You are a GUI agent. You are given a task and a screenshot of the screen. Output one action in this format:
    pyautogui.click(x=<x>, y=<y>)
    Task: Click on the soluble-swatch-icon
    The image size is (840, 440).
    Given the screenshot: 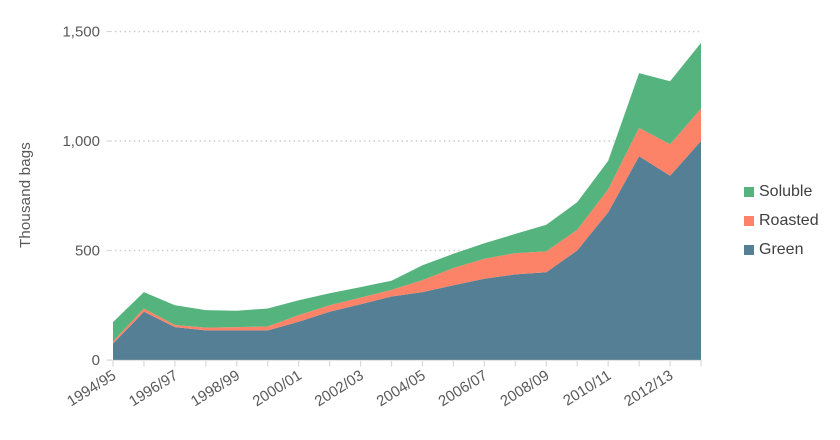 What is the action you would take?
    pyautogui.click(x=749, y=191)
    